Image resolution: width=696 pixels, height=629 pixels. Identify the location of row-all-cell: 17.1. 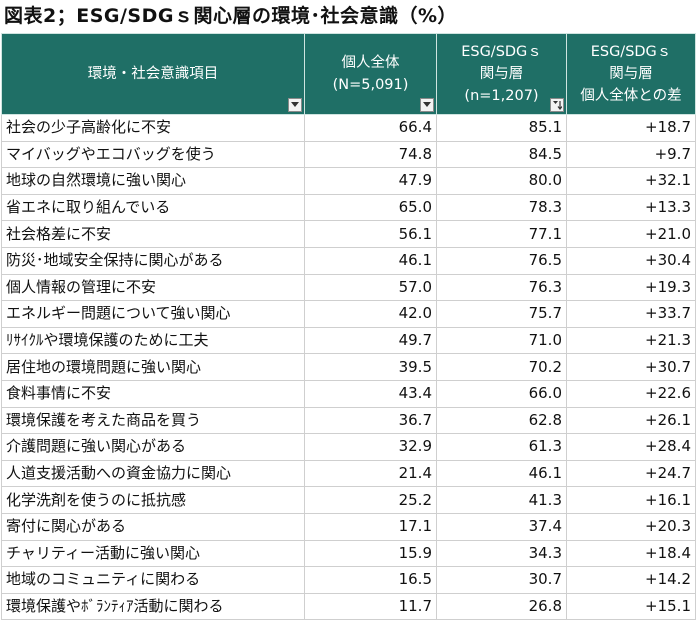
(370, 526).